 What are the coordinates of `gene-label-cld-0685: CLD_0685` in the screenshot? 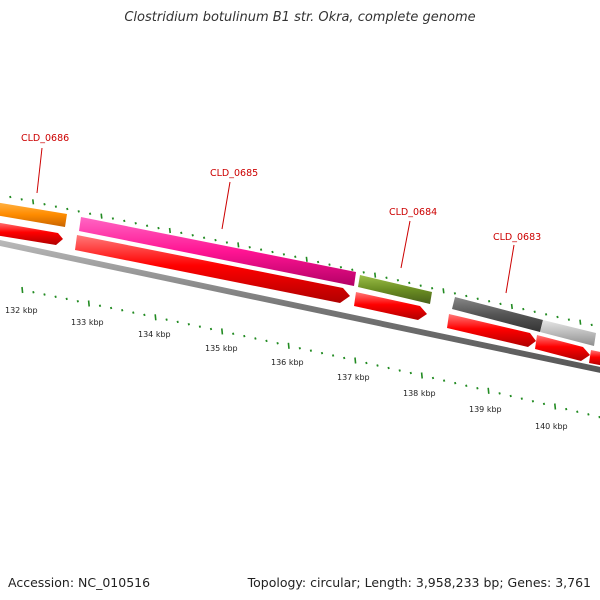 It's located at (234, 173).